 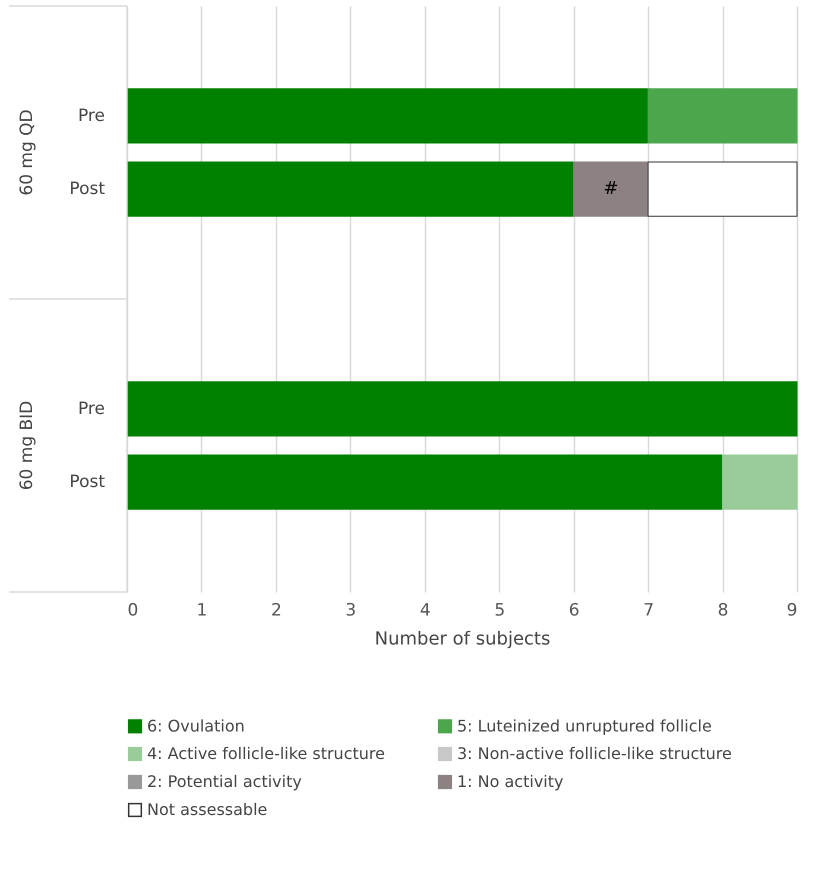 I want to click on x-tick-label: 4, so click(x=425, y=610).